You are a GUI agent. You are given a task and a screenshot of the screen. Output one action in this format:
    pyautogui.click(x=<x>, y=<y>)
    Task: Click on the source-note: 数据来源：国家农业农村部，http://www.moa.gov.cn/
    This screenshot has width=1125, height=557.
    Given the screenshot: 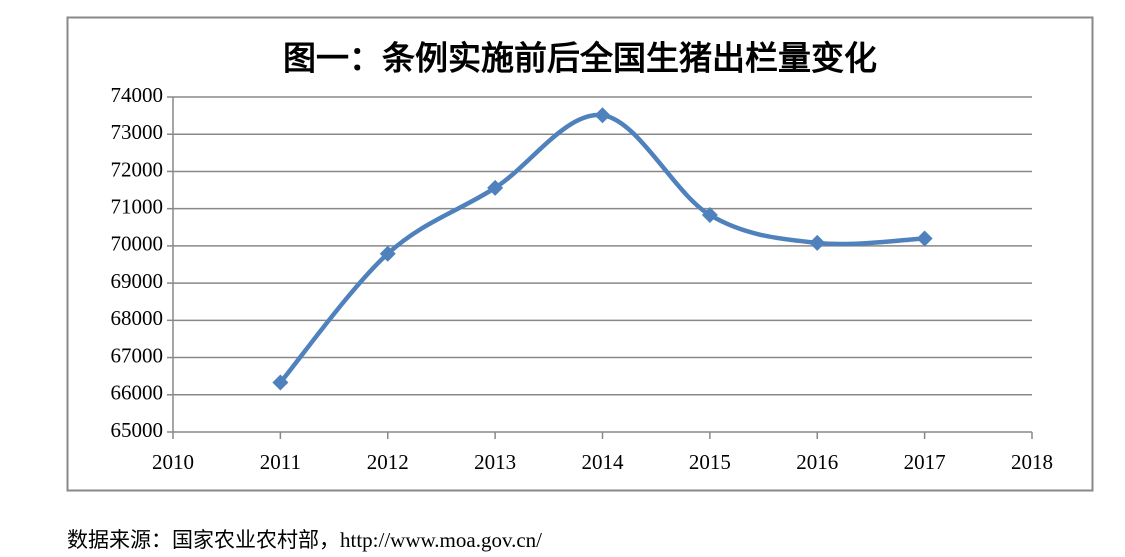 What is the action you would take?
    pyautogui.click(x=304, y=540)
    